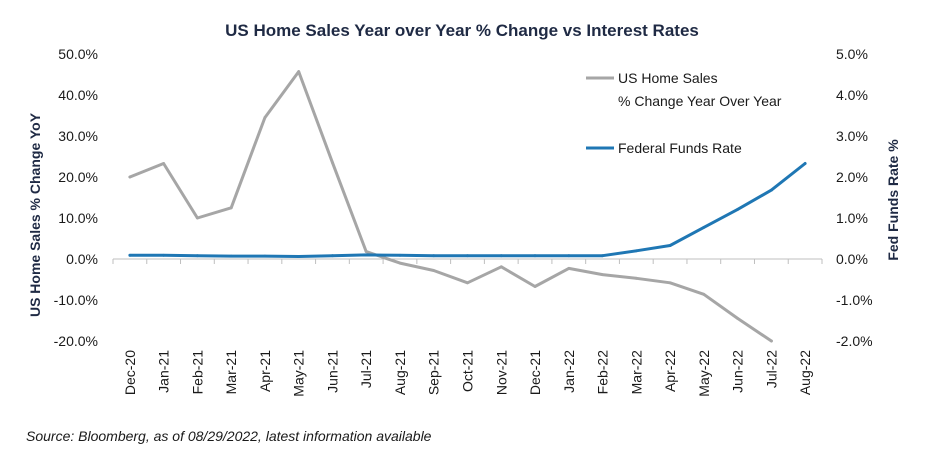 The width and height of the screenshot is (925, 466). I want to click on legend-label-home-sales-line2: % Change Year Over Year, so click(700, 101).